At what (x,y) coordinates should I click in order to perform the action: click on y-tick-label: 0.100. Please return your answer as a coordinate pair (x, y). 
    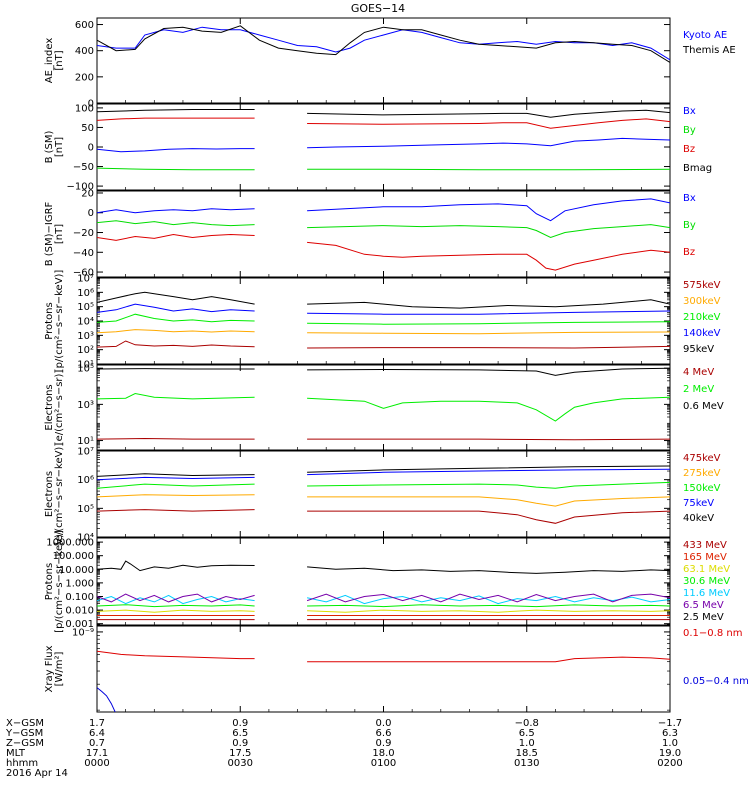
    Looking at the image, I should click on (79, 597).